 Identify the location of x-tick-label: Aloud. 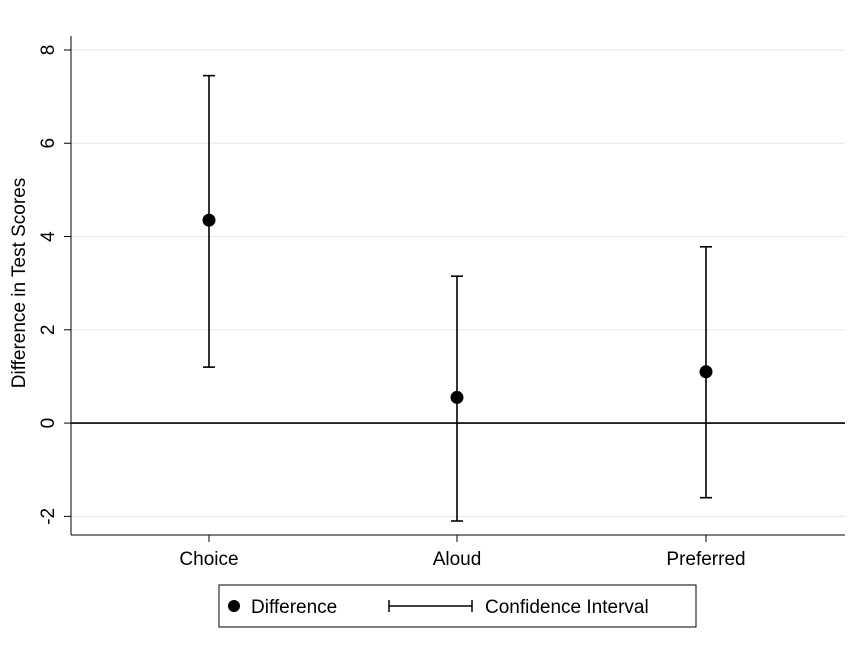
(457, 559).